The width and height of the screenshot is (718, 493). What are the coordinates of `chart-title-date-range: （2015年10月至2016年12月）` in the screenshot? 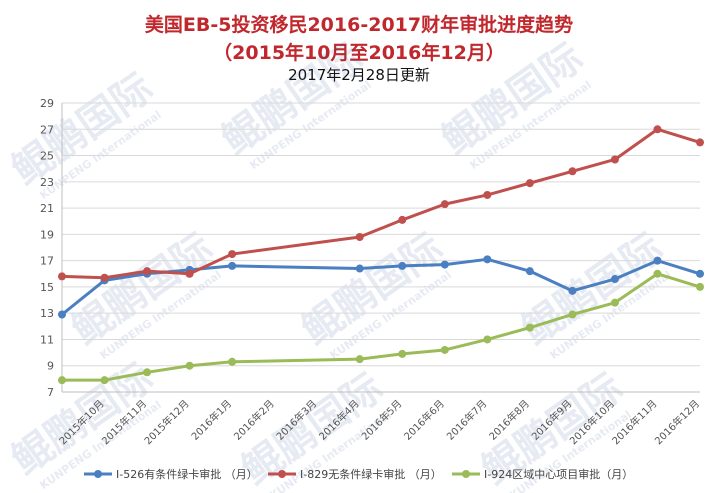 It's located at (359, 53).